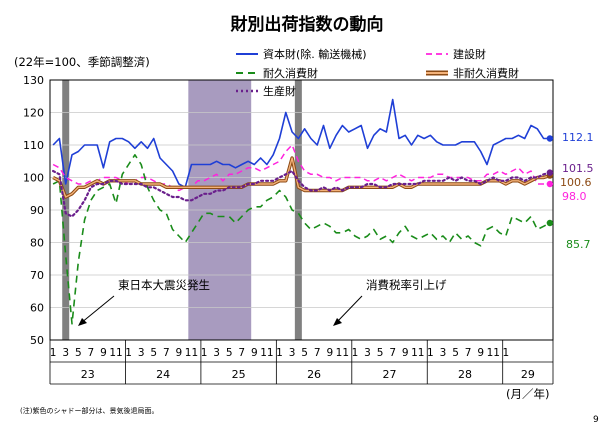  Describe the element at coordinates (578, 244) in the screenshot. I see `series-end-label: 85.7` at that location.